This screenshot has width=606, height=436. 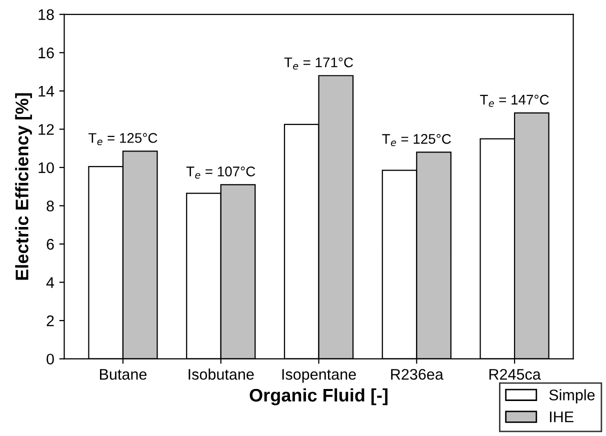 What do you see at coordinates (221, 172) in the screenshot?
I see `annotation: T$_{e}$ = 107°C` at bounding box center [221, 172].